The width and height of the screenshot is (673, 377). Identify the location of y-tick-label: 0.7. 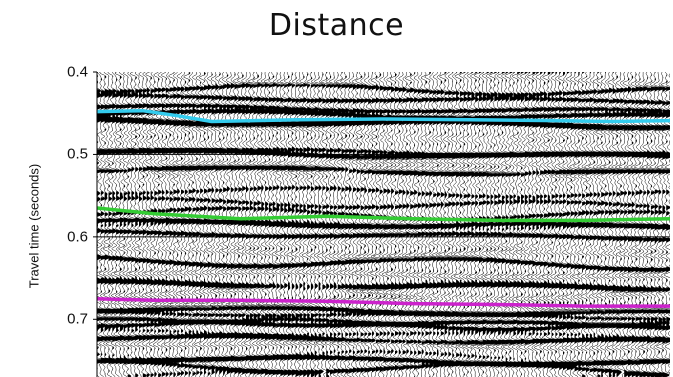
(77, 319).